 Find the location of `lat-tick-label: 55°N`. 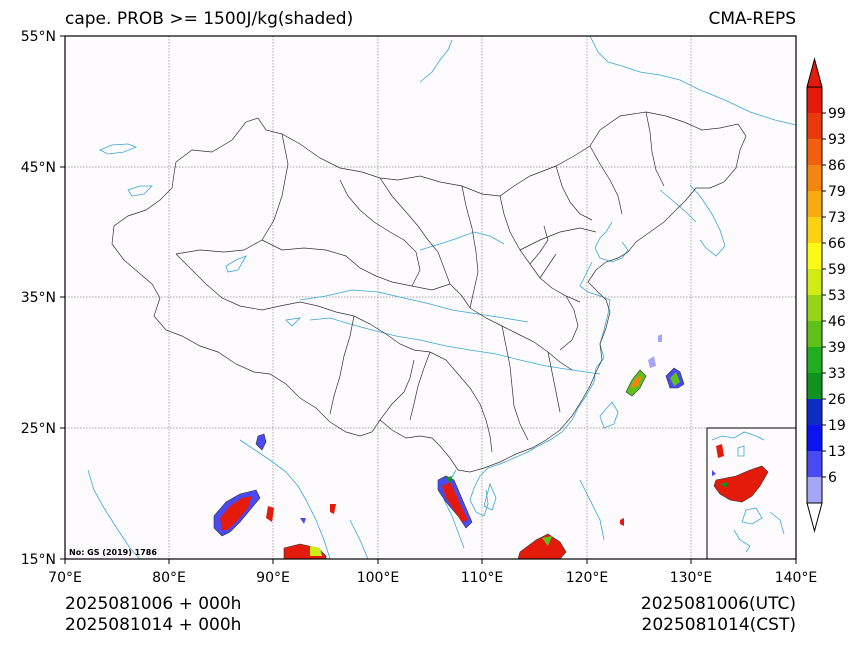

lat-tick-label: 55°N is located at coordinates (38, 37).